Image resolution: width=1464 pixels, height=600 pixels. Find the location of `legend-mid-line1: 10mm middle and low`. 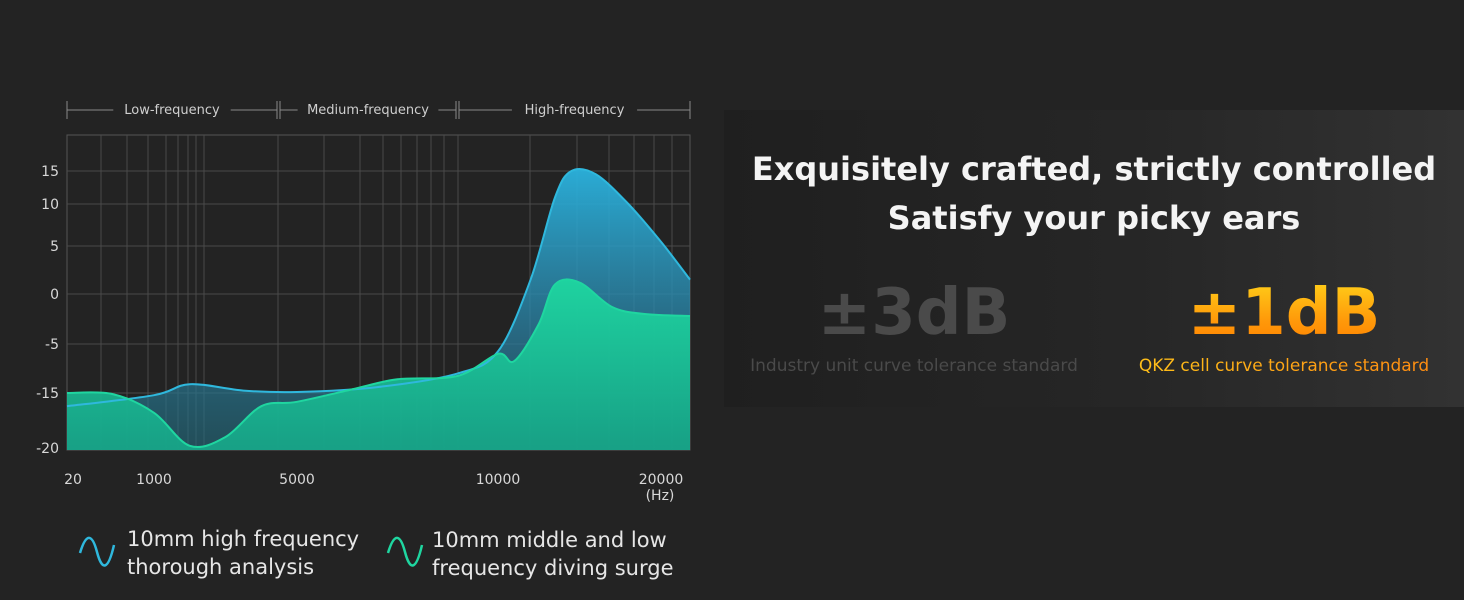

legend-mid-line1: 10mm middle and low is located at coordinates (549, 540).